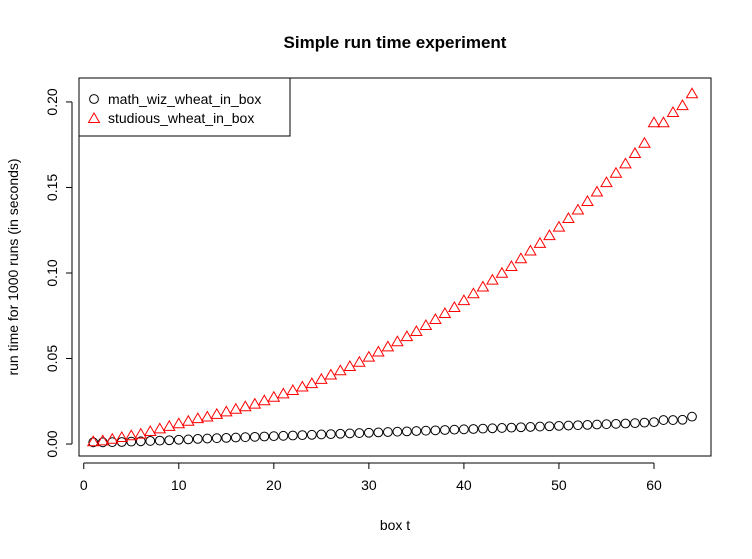 Image resolution: width=752 pixels, height=559 pixels. I want to click on x-tick-label: 30, so click(369, 485).